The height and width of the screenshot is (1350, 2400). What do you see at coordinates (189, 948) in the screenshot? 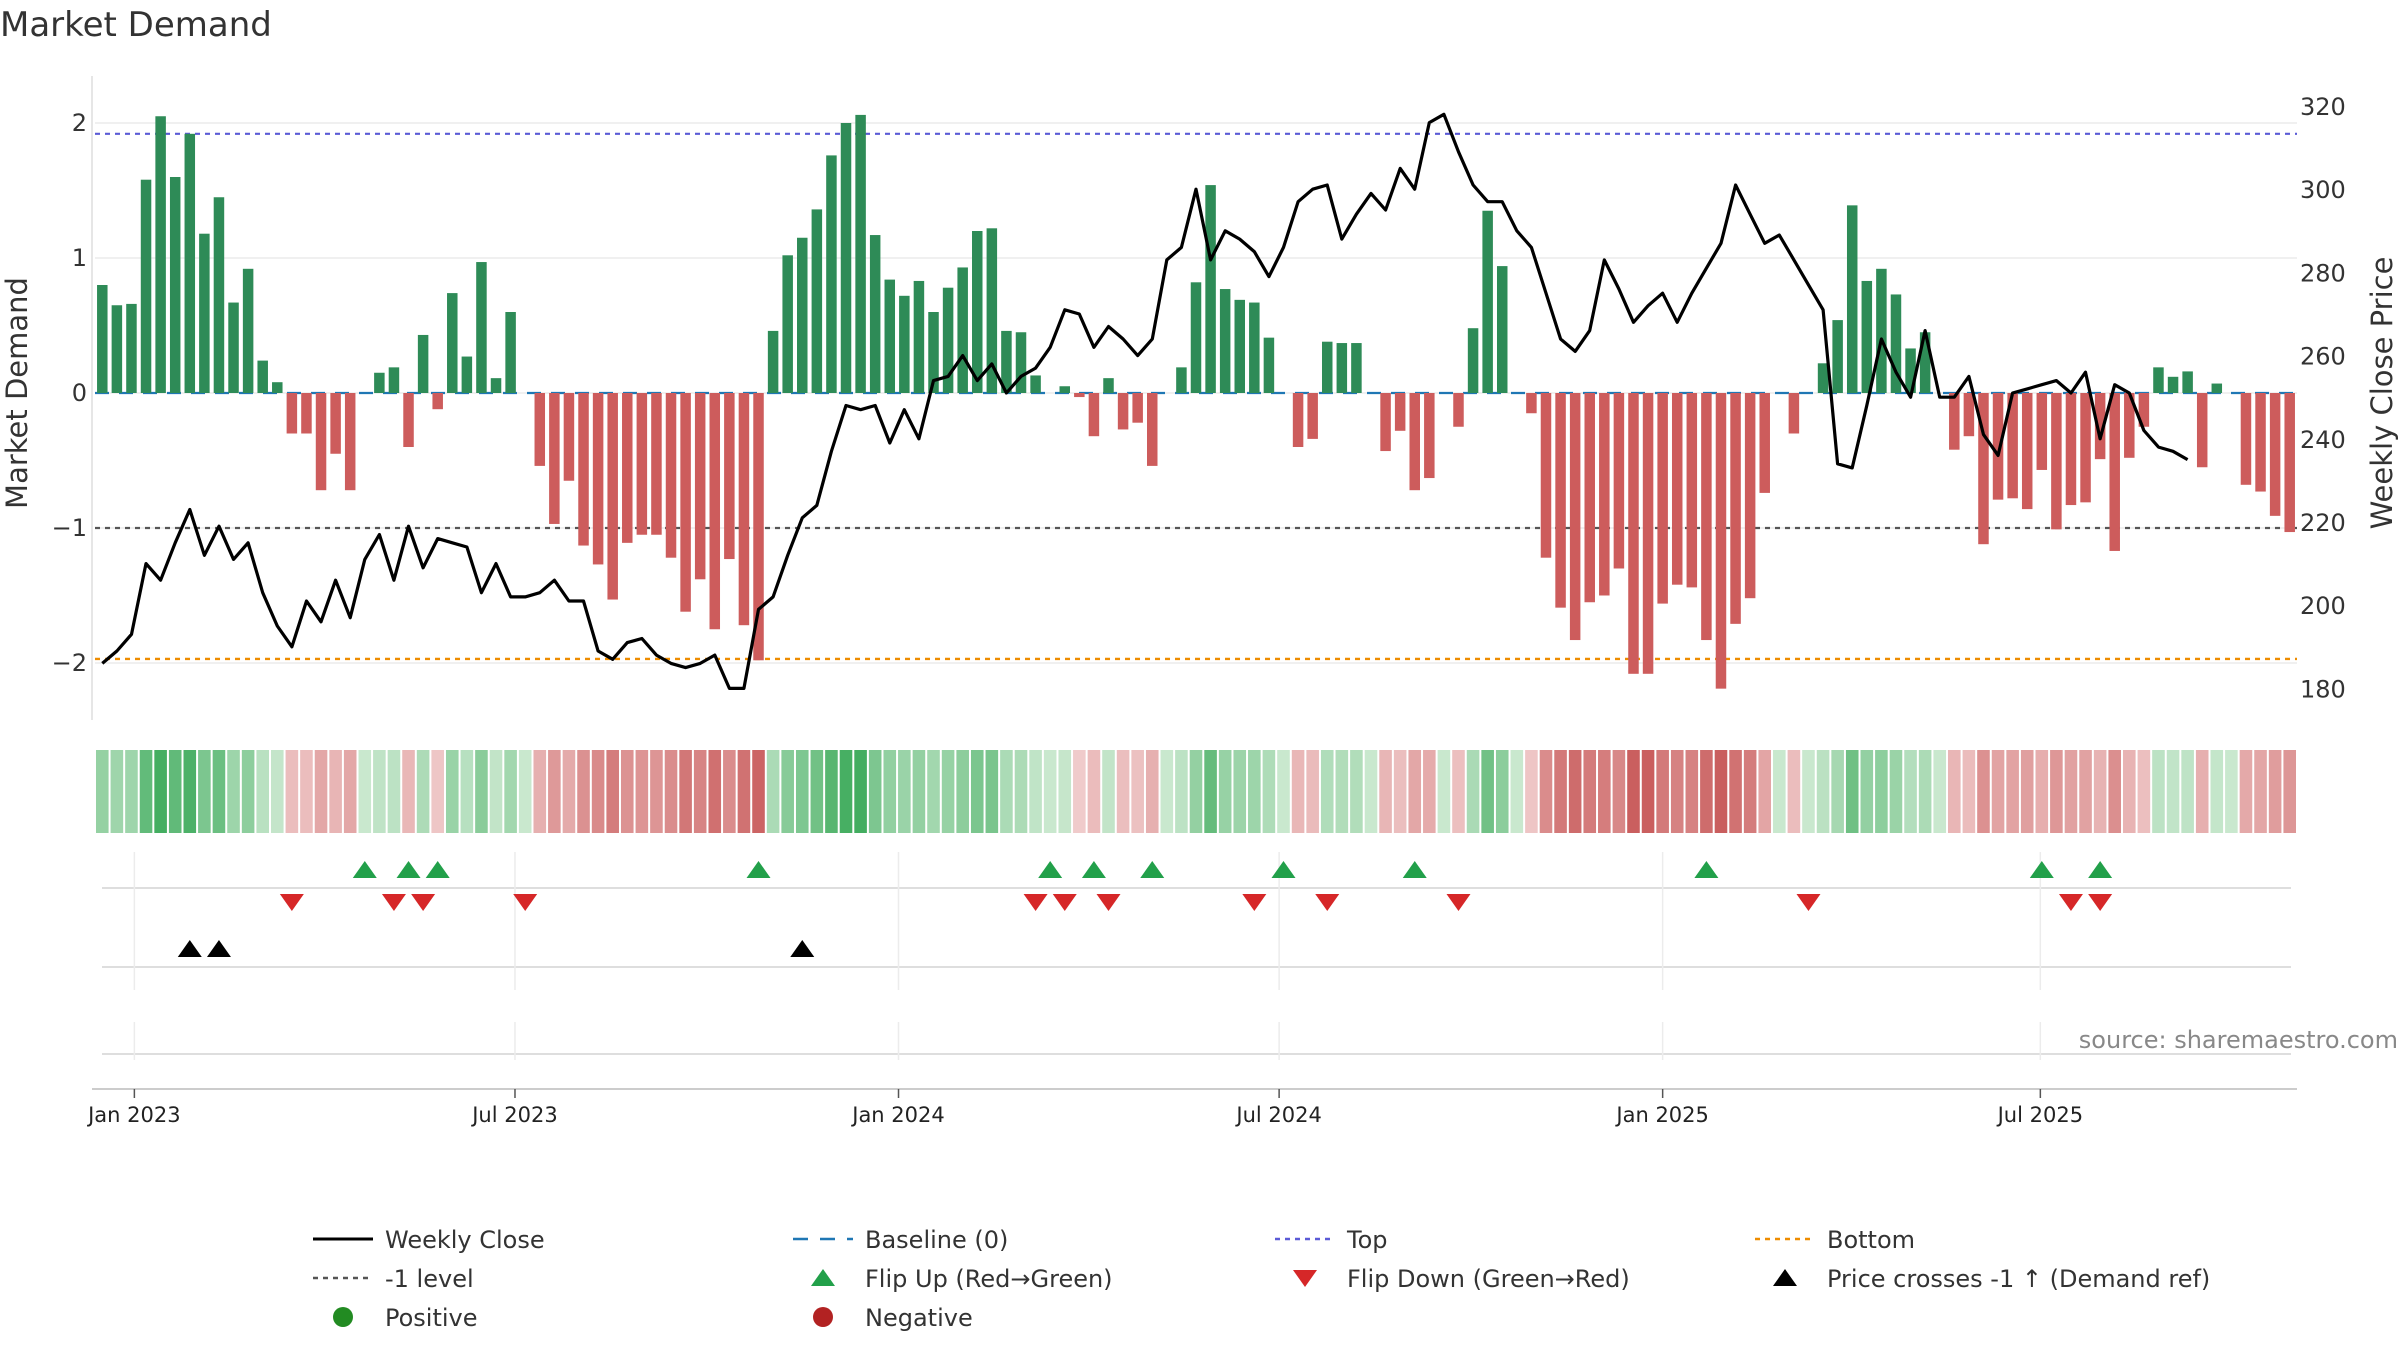
I see `price-cross-marker` at bounding box center [189, 948].